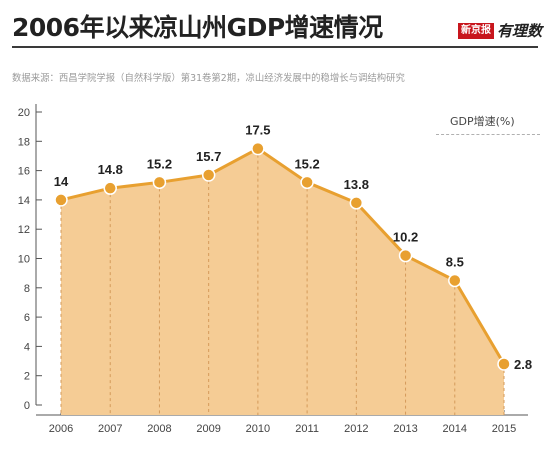  What do you see at coordinates (258, 429) in the screenshot?
I see `x-tick-label: 2010` at bounding box center [258, 429].